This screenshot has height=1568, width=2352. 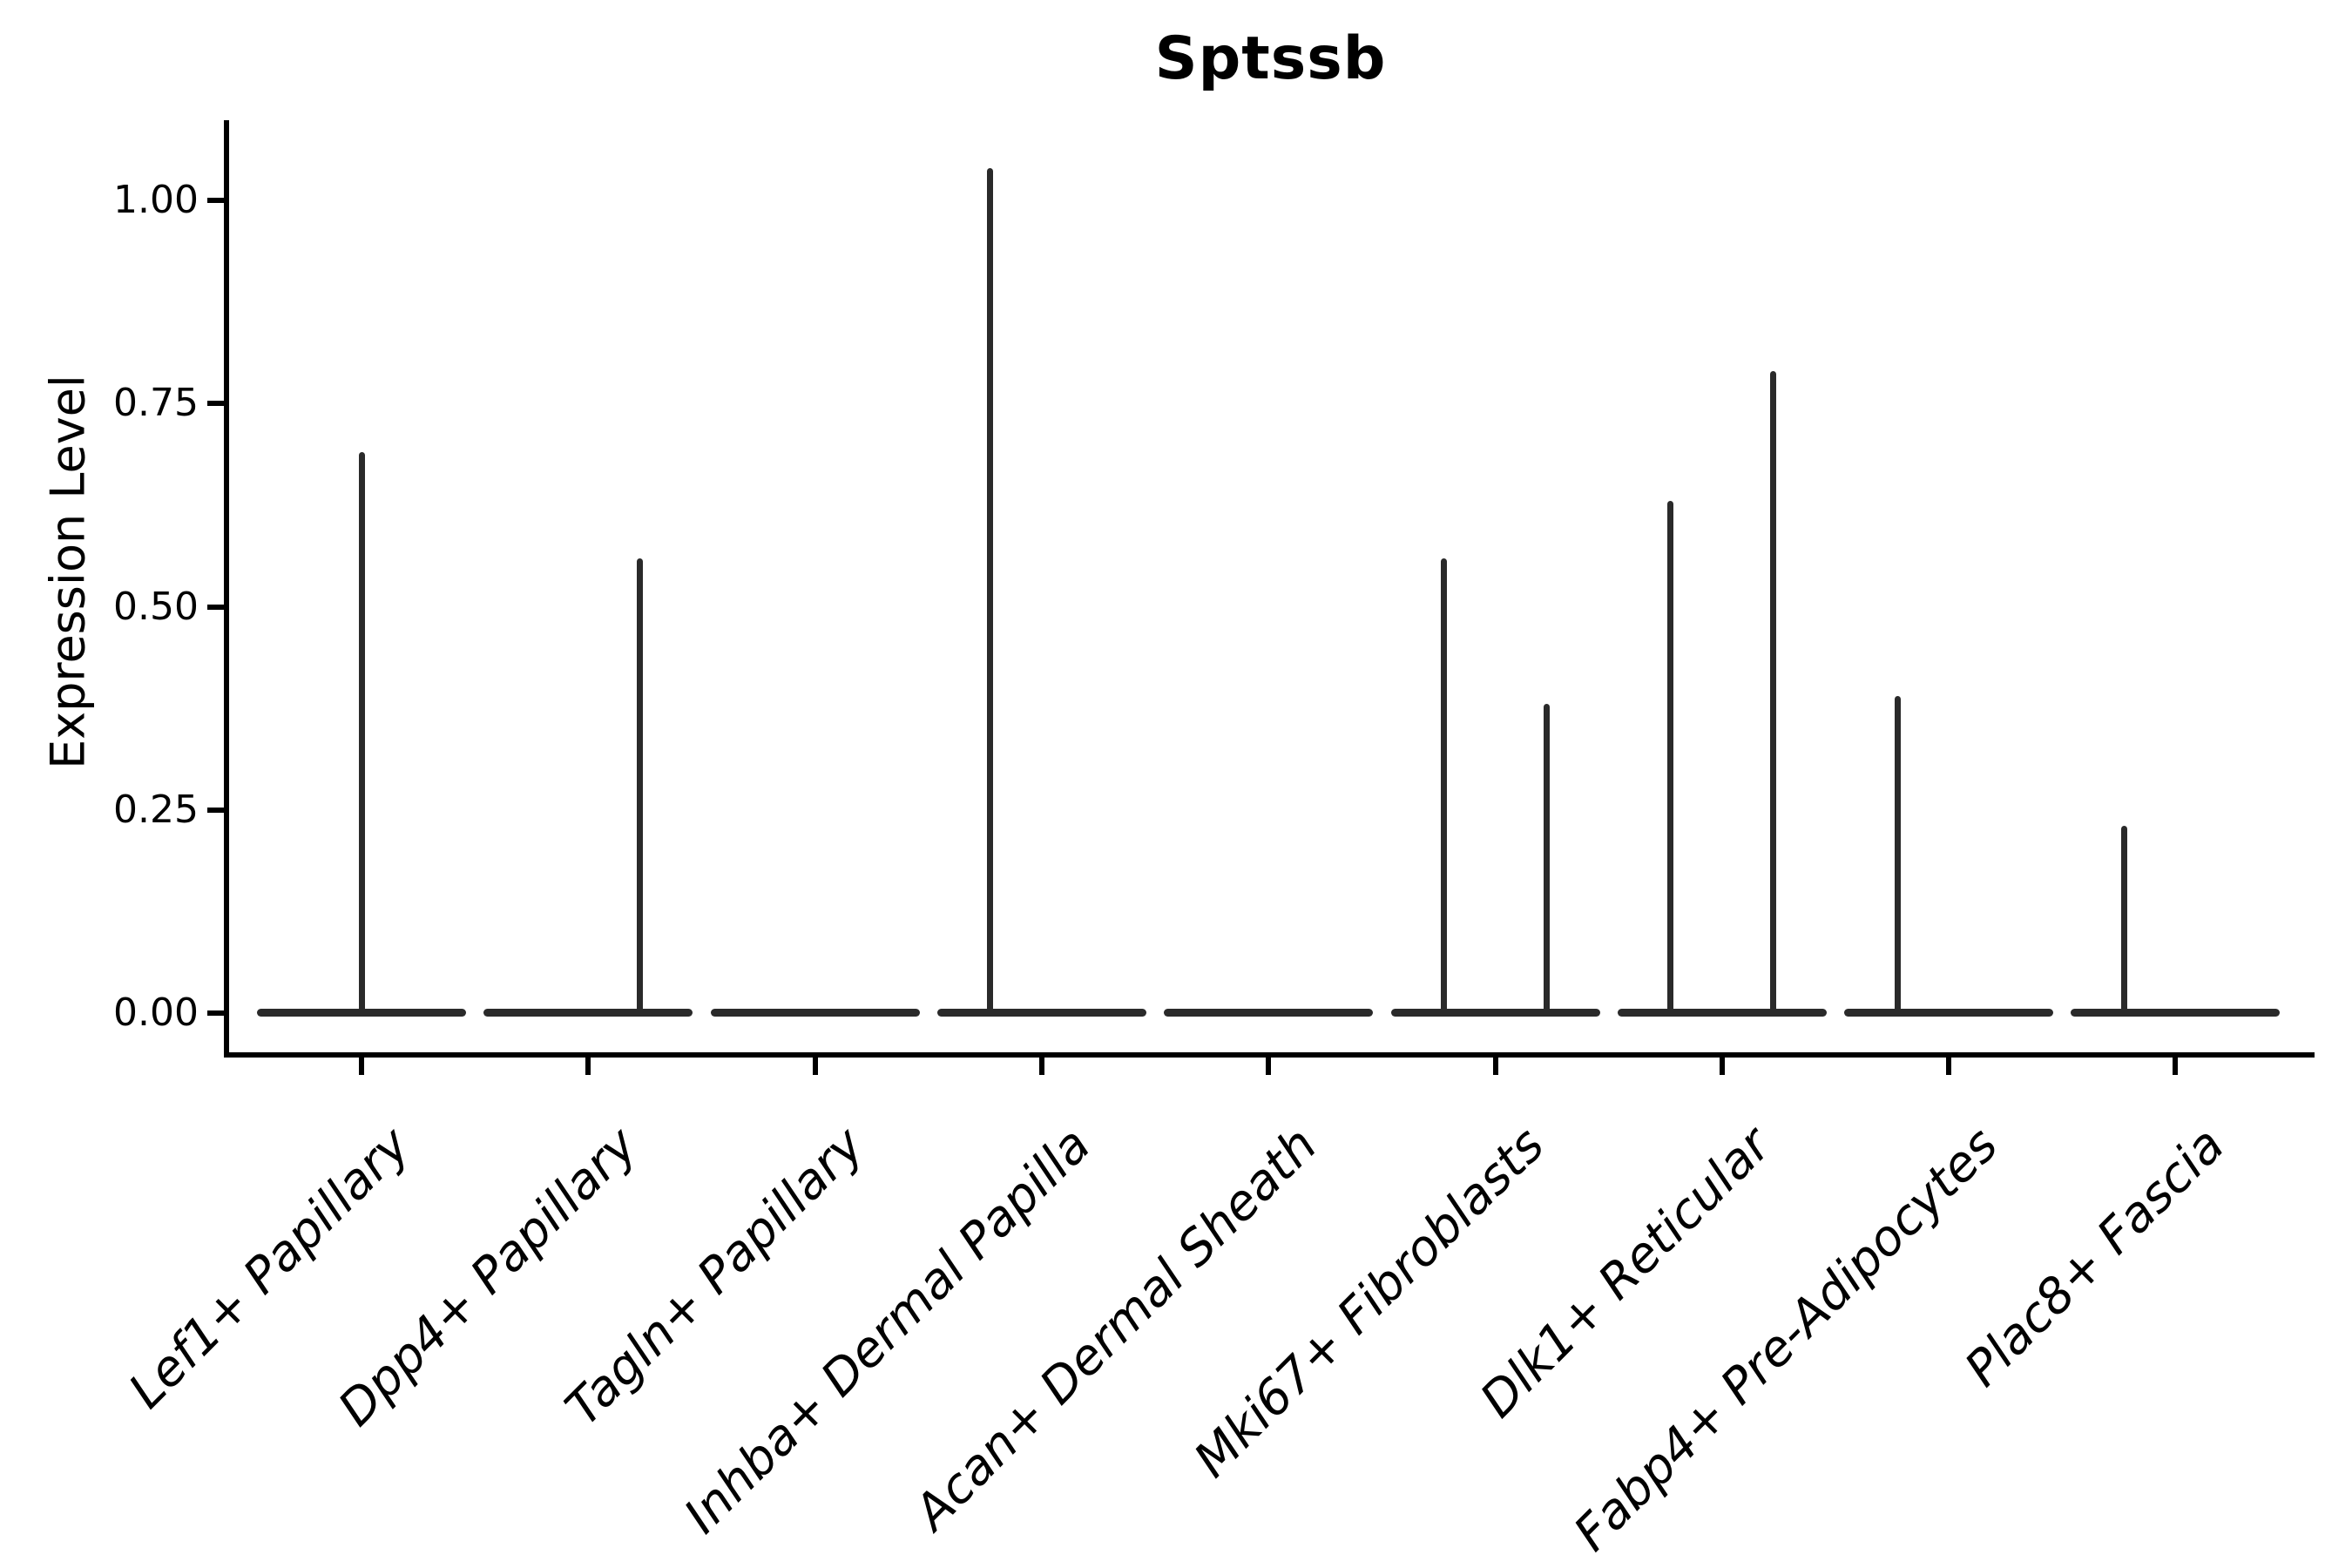 What do you see at coordinates (1786, 1339) in the screenshot?
I see `x-category-label: Fabp4+ Pre-Adipocytes` at bounding box center [1786, 1339].